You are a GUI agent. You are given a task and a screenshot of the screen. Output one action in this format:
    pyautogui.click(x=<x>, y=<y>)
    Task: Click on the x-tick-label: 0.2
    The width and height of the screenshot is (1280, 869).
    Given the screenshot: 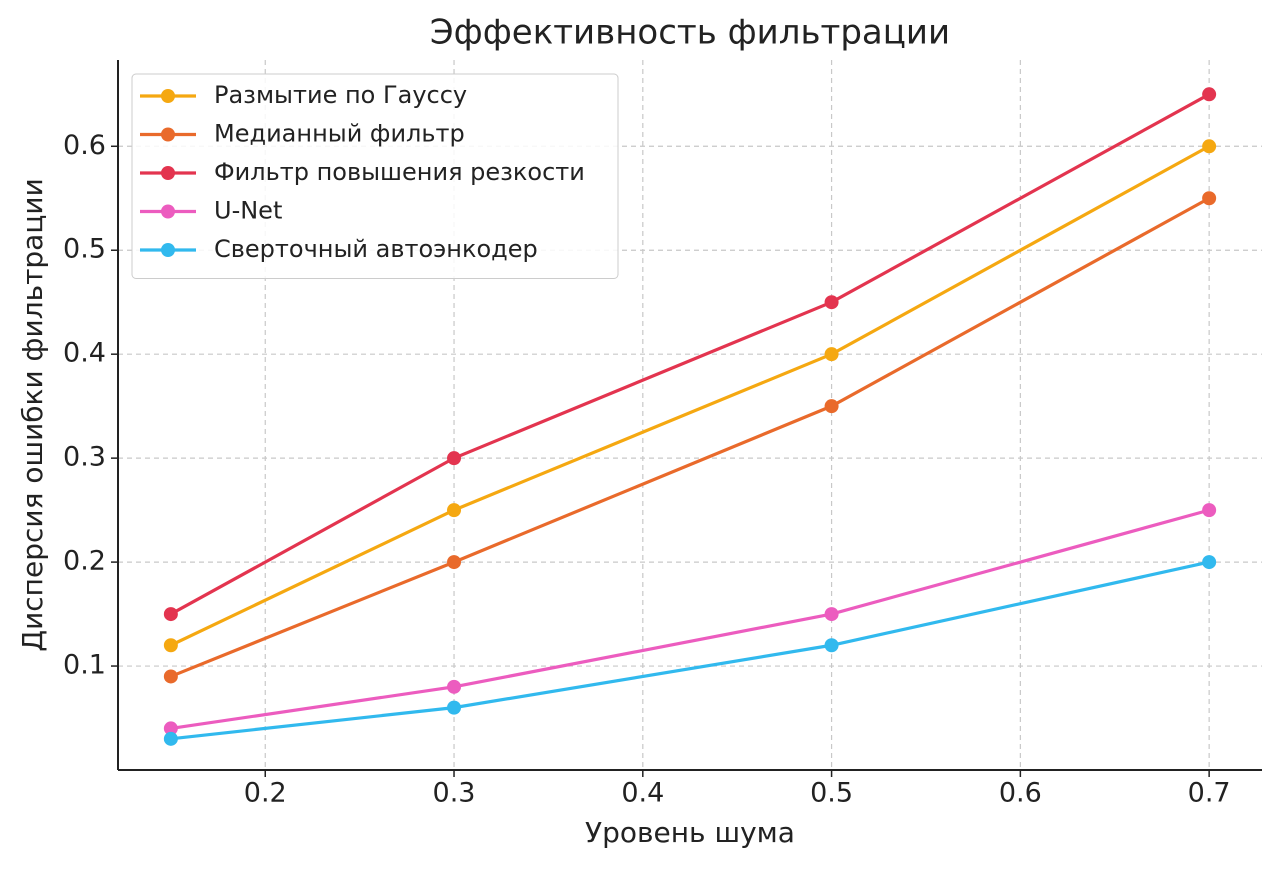 What is the action you would take?
    pyautogui.click(x=265, y=793)
    